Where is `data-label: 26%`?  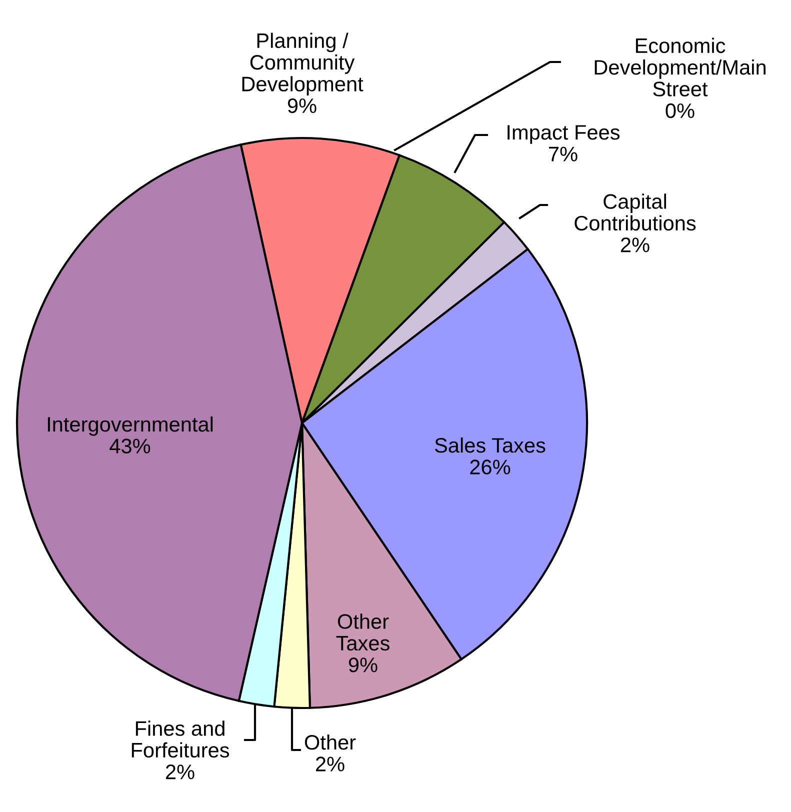 data-label: 26% is located at coordinates (490, 467).